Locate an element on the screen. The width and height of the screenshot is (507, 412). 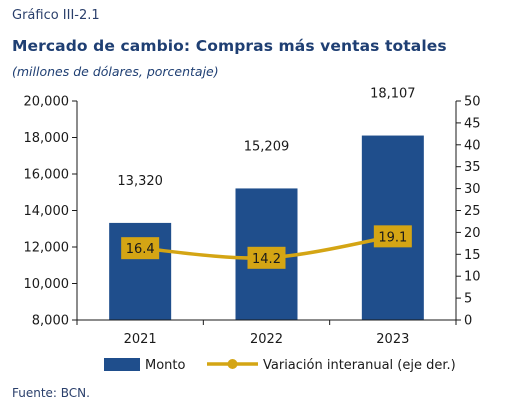
x-axis: 2021 2022 2023 is located at coordinates (266, 333).